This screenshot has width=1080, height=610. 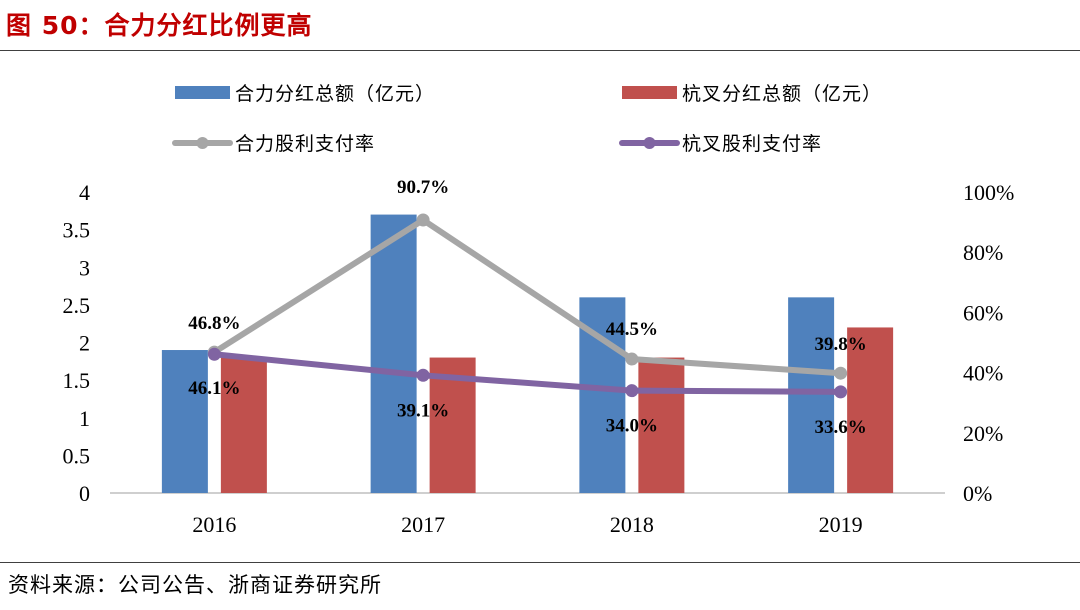 I want to click on x-tick-label: 2017, so click(x=423, y=524).